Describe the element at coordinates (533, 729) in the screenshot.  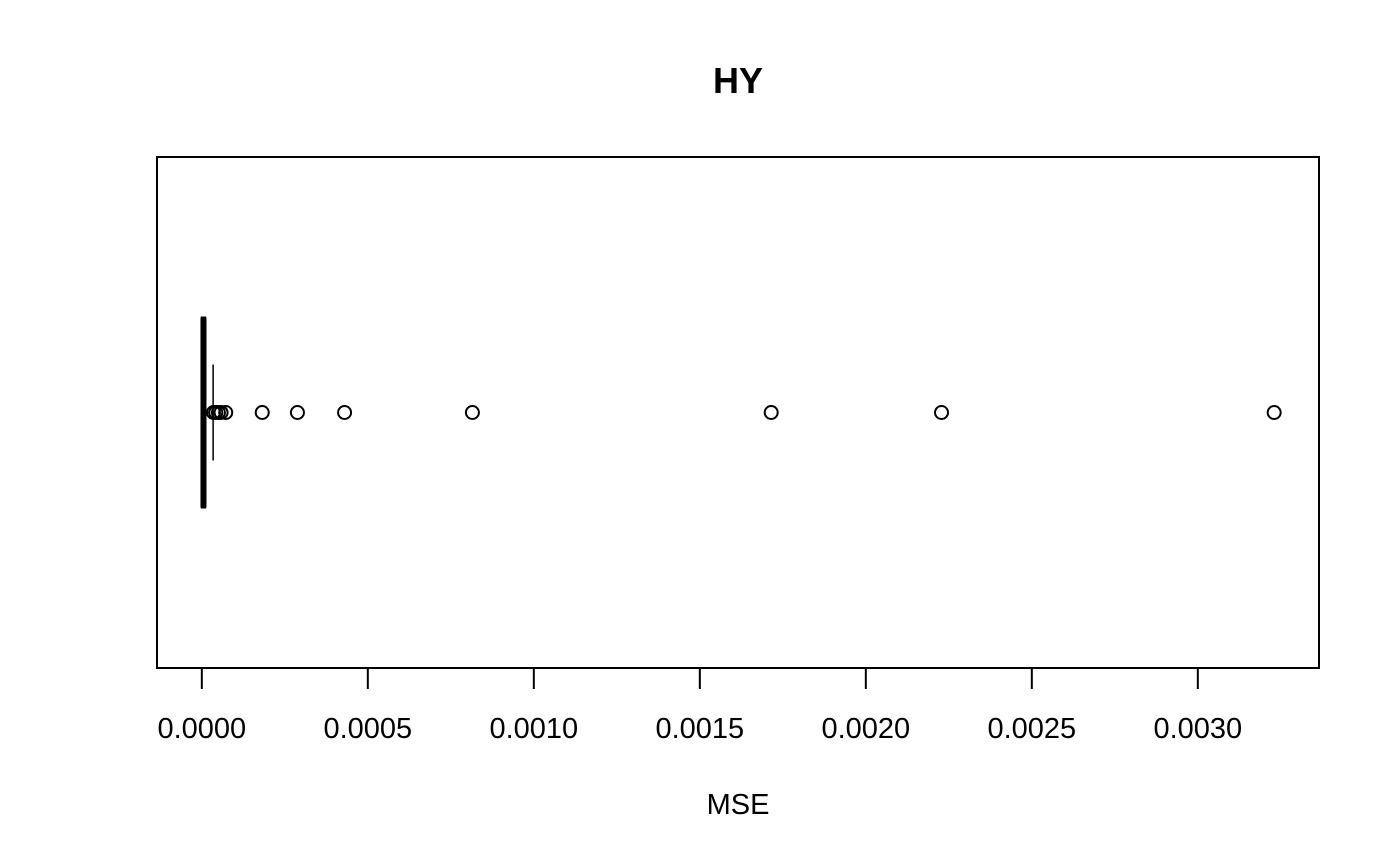
I see `x-tick-label: 0.0010` at that location.